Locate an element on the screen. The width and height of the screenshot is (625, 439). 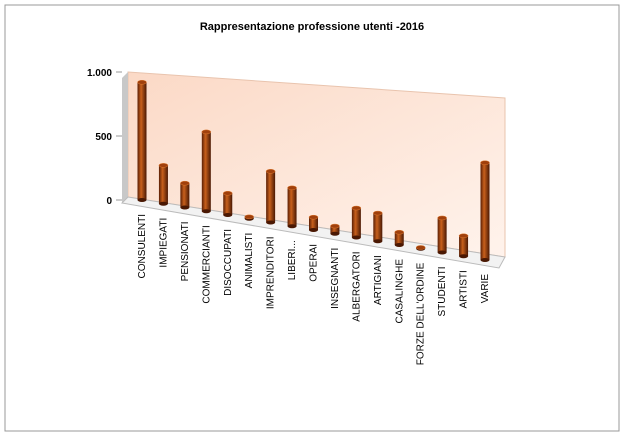
x-tick-label: INSEGNANTI is located at coordinates (335, 278).